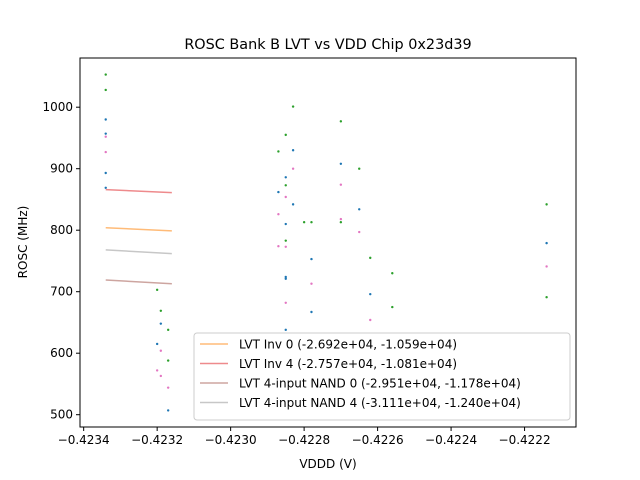  I want to click on y-tick-label: 900, so click(61, 169).